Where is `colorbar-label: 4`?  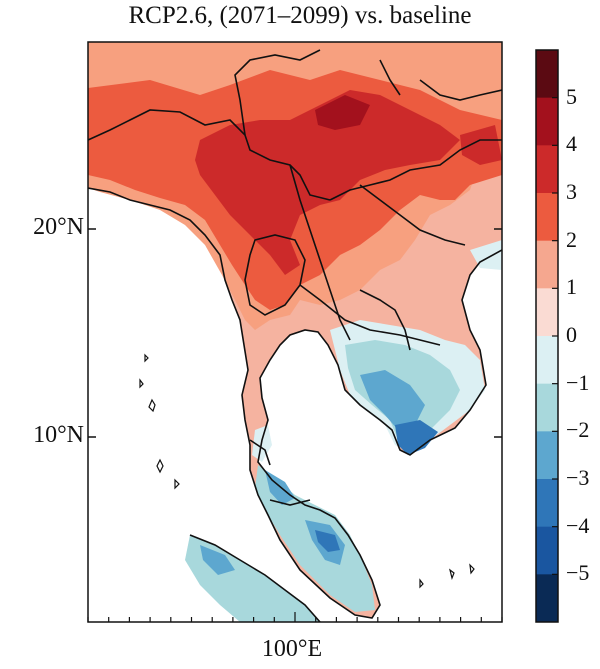
colorbar-label: 4 is located at coordinates (571, 144).